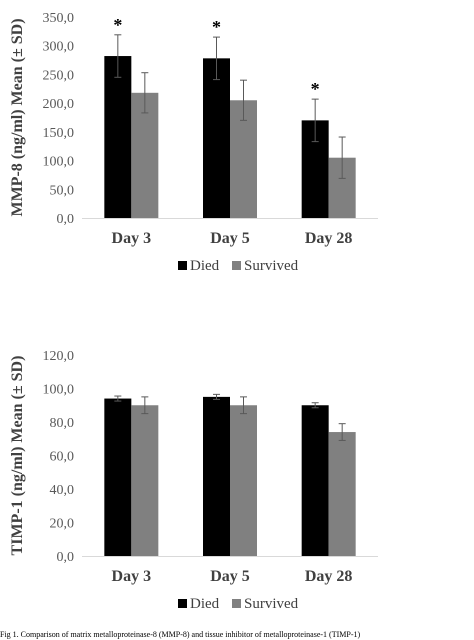 Image resolution: width=474 pixels, height=640 pixels. I want to click on y-tick-label: 40,0, so click(62, 490).